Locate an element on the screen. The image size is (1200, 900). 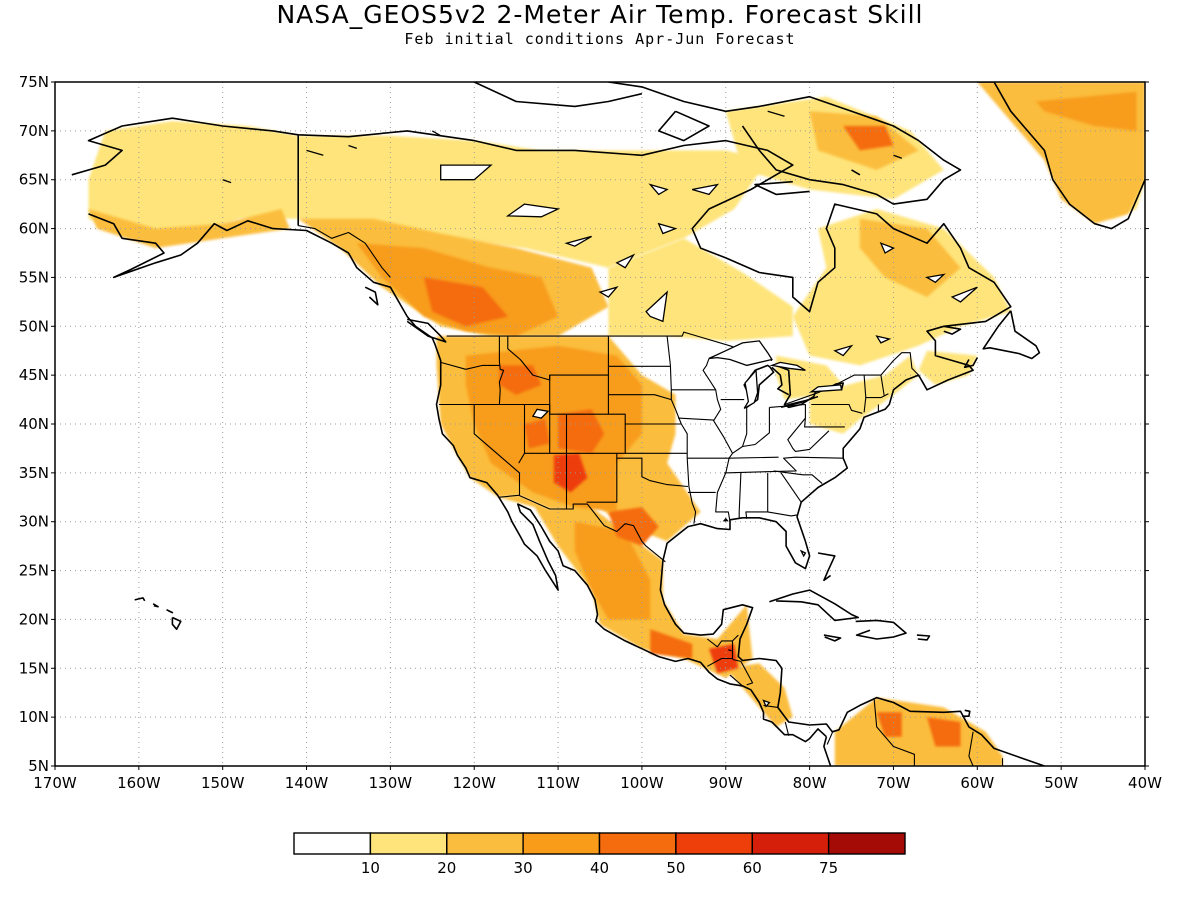
skill-region-quebec-labrador is located at coordinates (901, 287).